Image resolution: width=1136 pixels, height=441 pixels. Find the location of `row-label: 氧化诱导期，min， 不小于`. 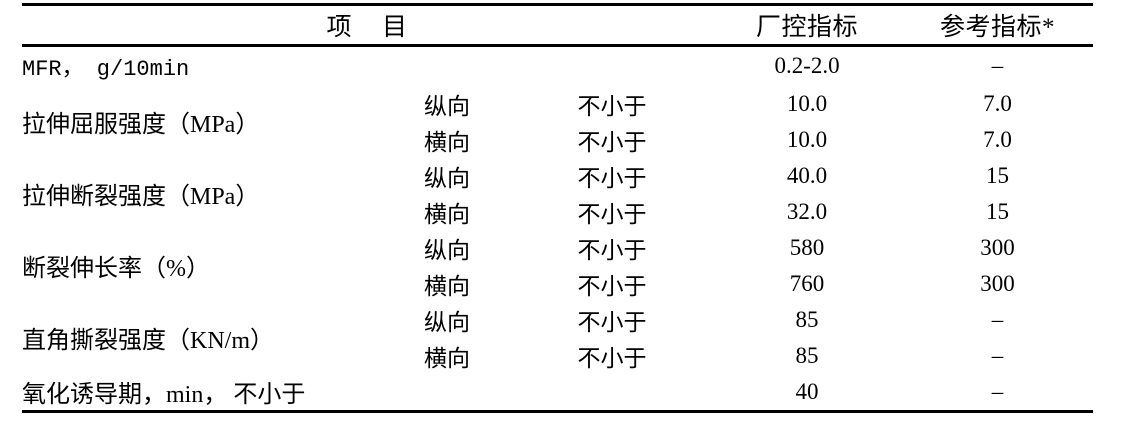

row-label: 氧化诱导期，min， 不小于 is located at coordinates (164, 395).